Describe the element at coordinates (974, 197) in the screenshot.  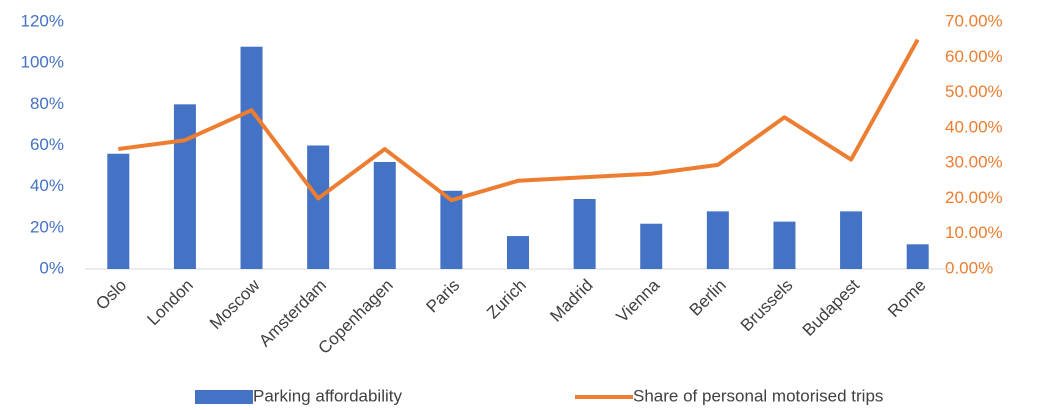
I see `y2-tick-label: 20.00%` at that location.